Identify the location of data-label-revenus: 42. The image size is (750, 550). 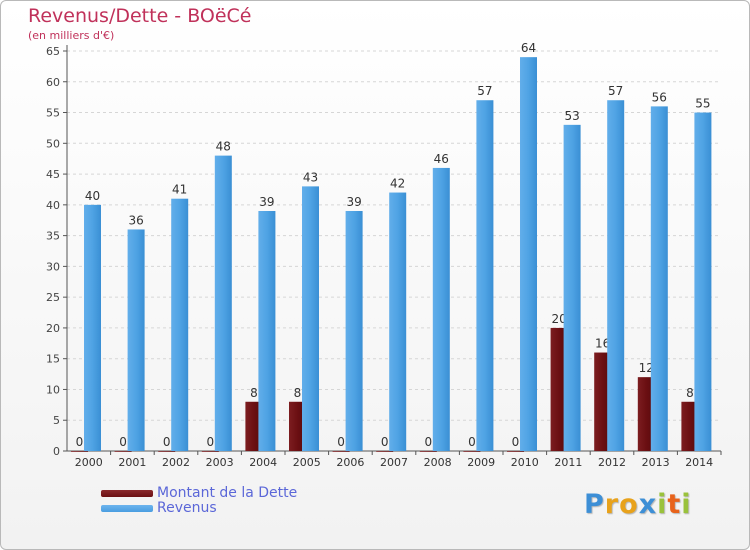
(397, 184).